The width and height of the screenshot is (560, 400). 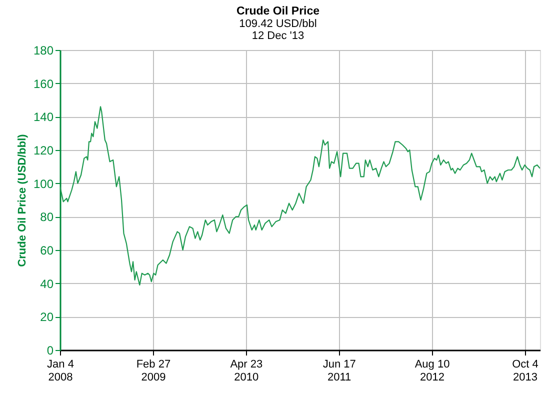 What do you see at coordinates (47, 283) in the screenshot?
I see `y-tick-label: 40` at bounding box center [47, 283].